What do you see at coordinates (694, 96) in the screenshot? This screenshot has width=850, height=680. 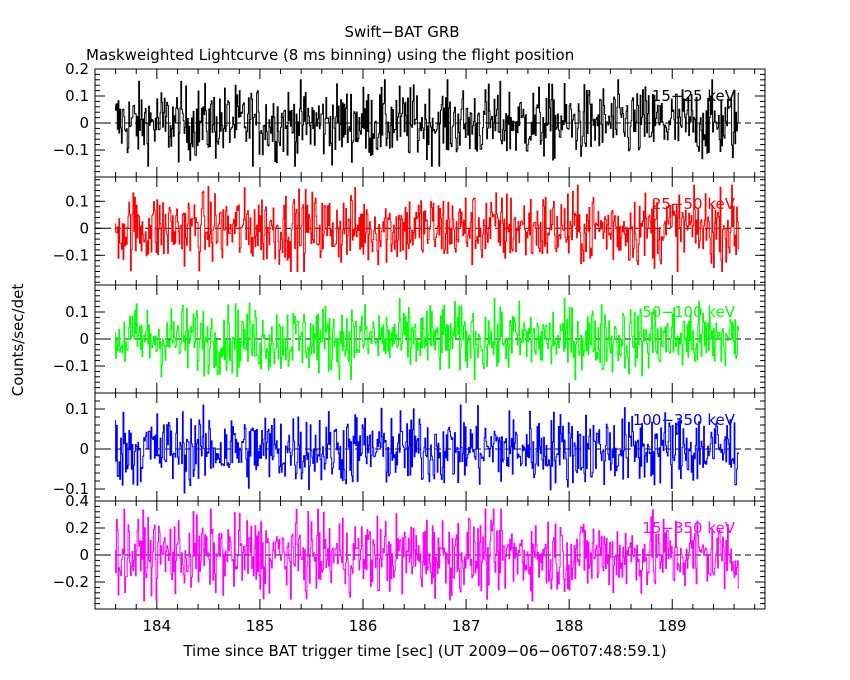 I see `series-label: 15−25 keV` at bounding box center [694, 96].